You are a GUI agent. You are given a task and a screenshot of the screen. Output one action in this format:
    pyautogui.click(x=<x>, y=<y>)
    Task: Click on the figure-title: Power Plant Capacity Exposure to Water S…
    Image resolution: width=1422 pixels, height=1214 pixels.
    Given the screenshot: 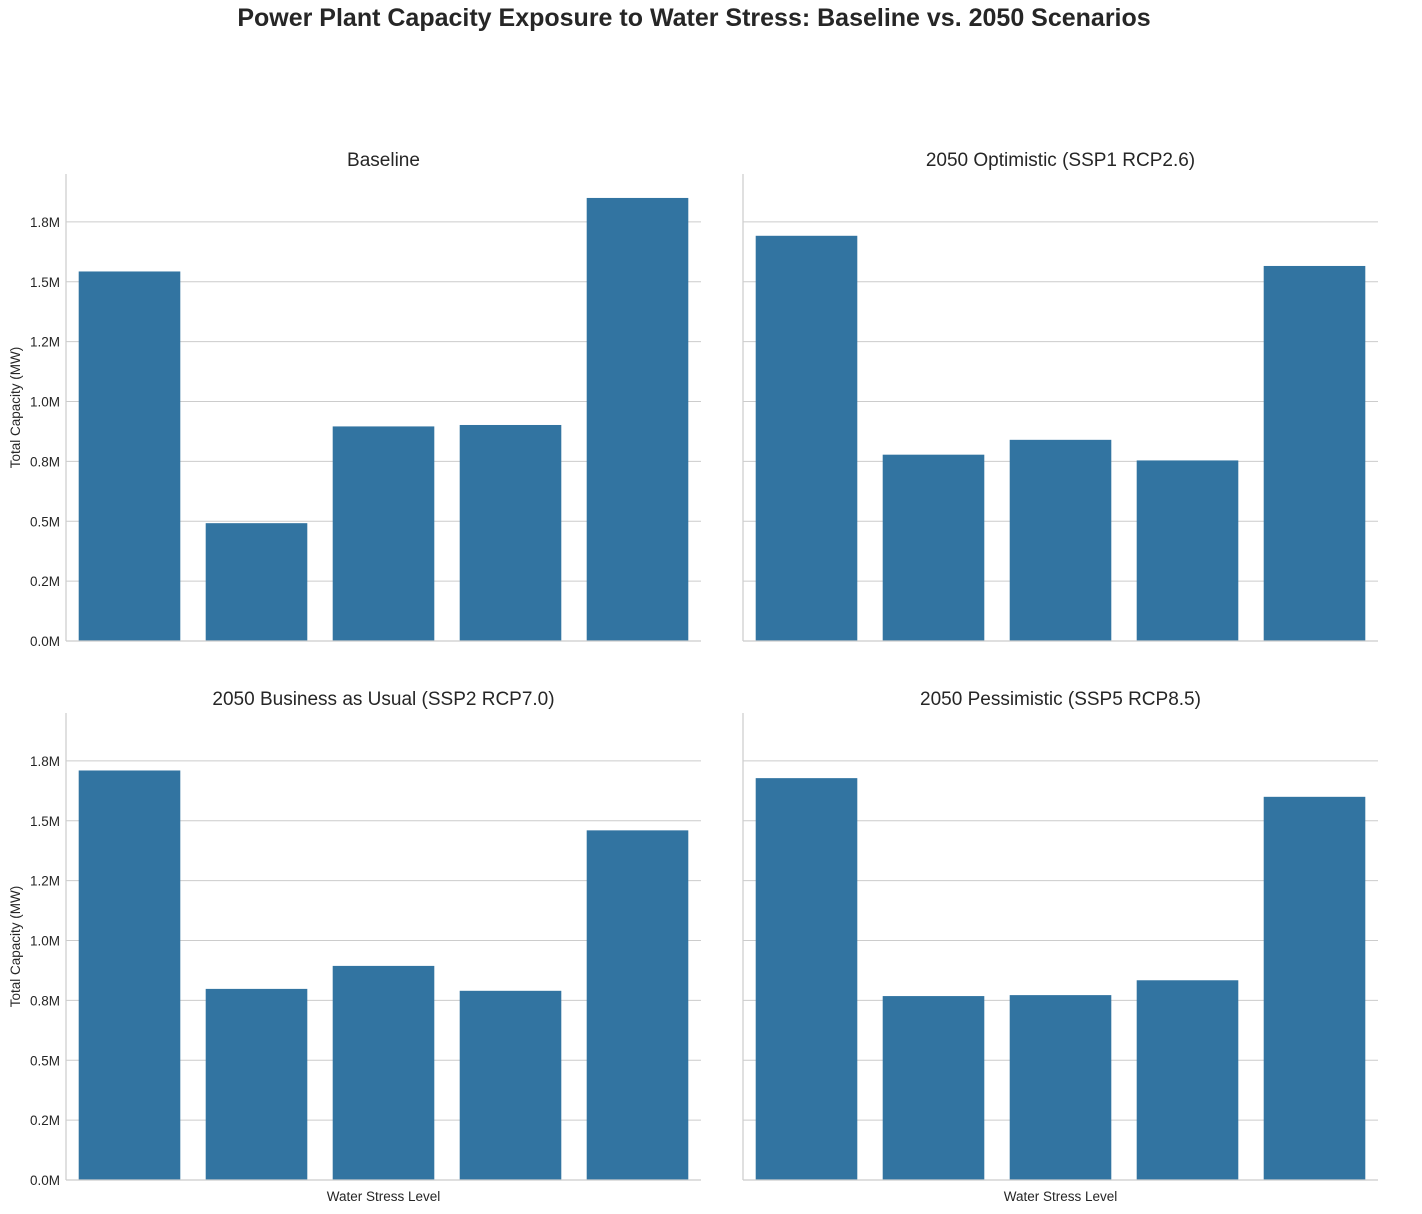 What is the action you would take?
    pyautogui.click(x=694, y=18)
    